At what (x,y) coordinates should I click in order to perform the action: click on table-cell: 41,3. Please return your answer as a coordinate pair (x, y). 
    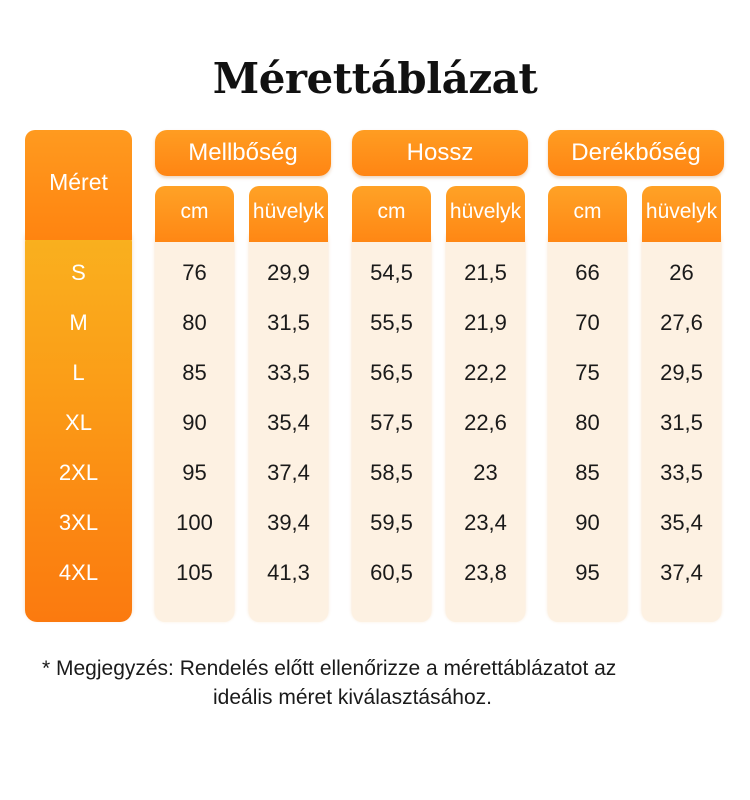
    Looking at the image, I should click on (288, 572).